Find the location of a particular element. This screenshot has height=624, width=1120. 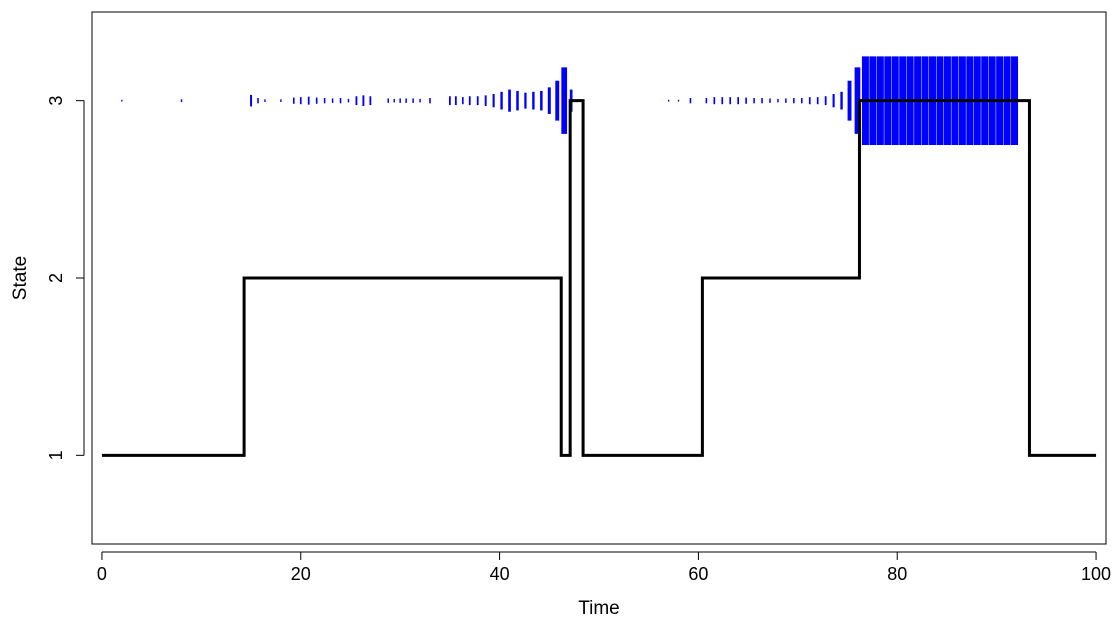

x-tick-label: 60 is located at coordinates (698, 574).